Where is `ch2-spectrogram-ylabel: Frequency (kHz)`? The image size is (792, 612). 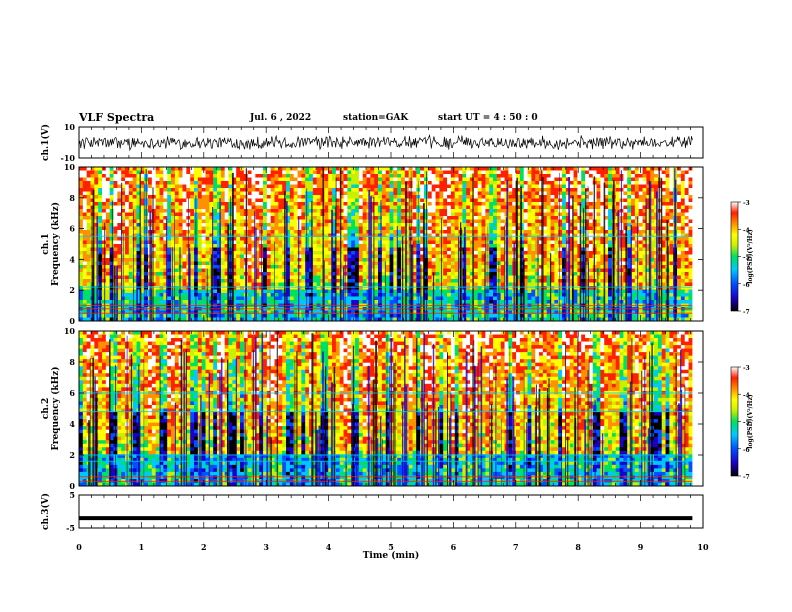 ch2-spectrogram-ylabel: Frequency (kHz) is located at coordinates (55, 408).